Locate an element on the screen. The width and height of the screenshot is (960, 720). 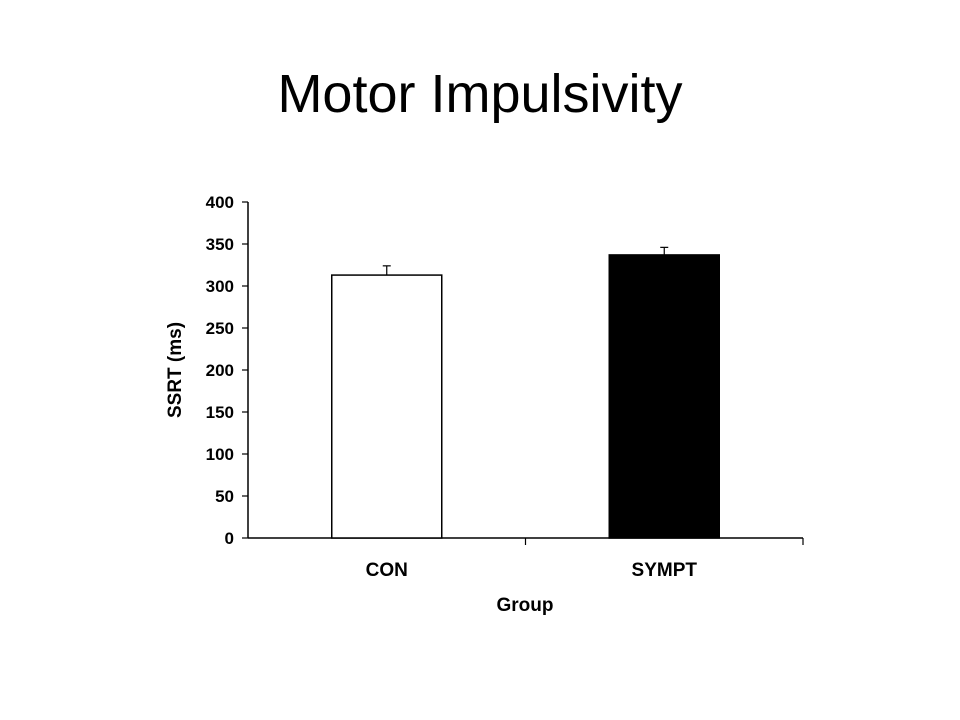
x-tick-label: SYMPT is located at coordinates (665, 570).